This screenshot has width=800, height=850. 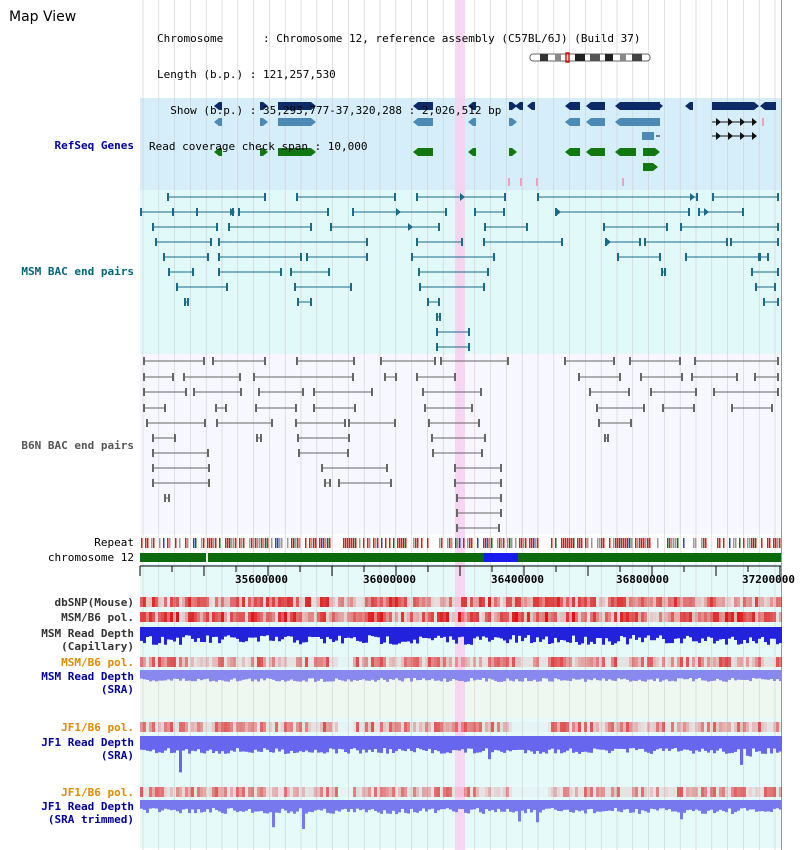 I want to click on jf1-depth-trimmed-track, so click(x=461, y=814).